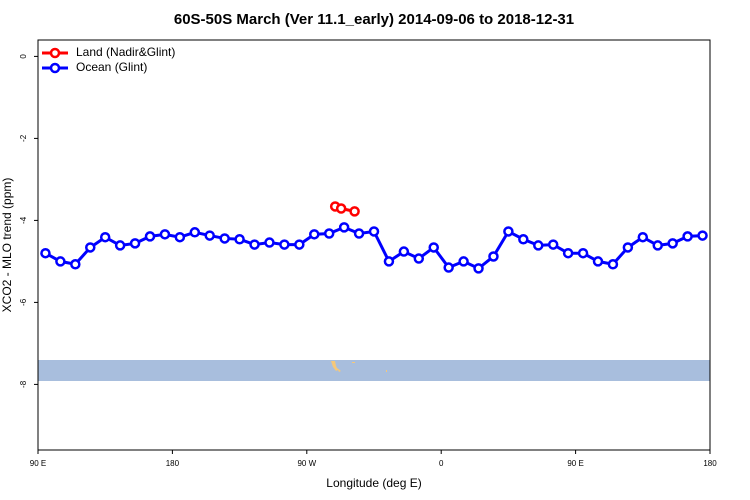 The height and width of the screenshot is (500, 750). Describe the element at coordinates (374, 370) in the screenshot. I see `map-strip` at that location.